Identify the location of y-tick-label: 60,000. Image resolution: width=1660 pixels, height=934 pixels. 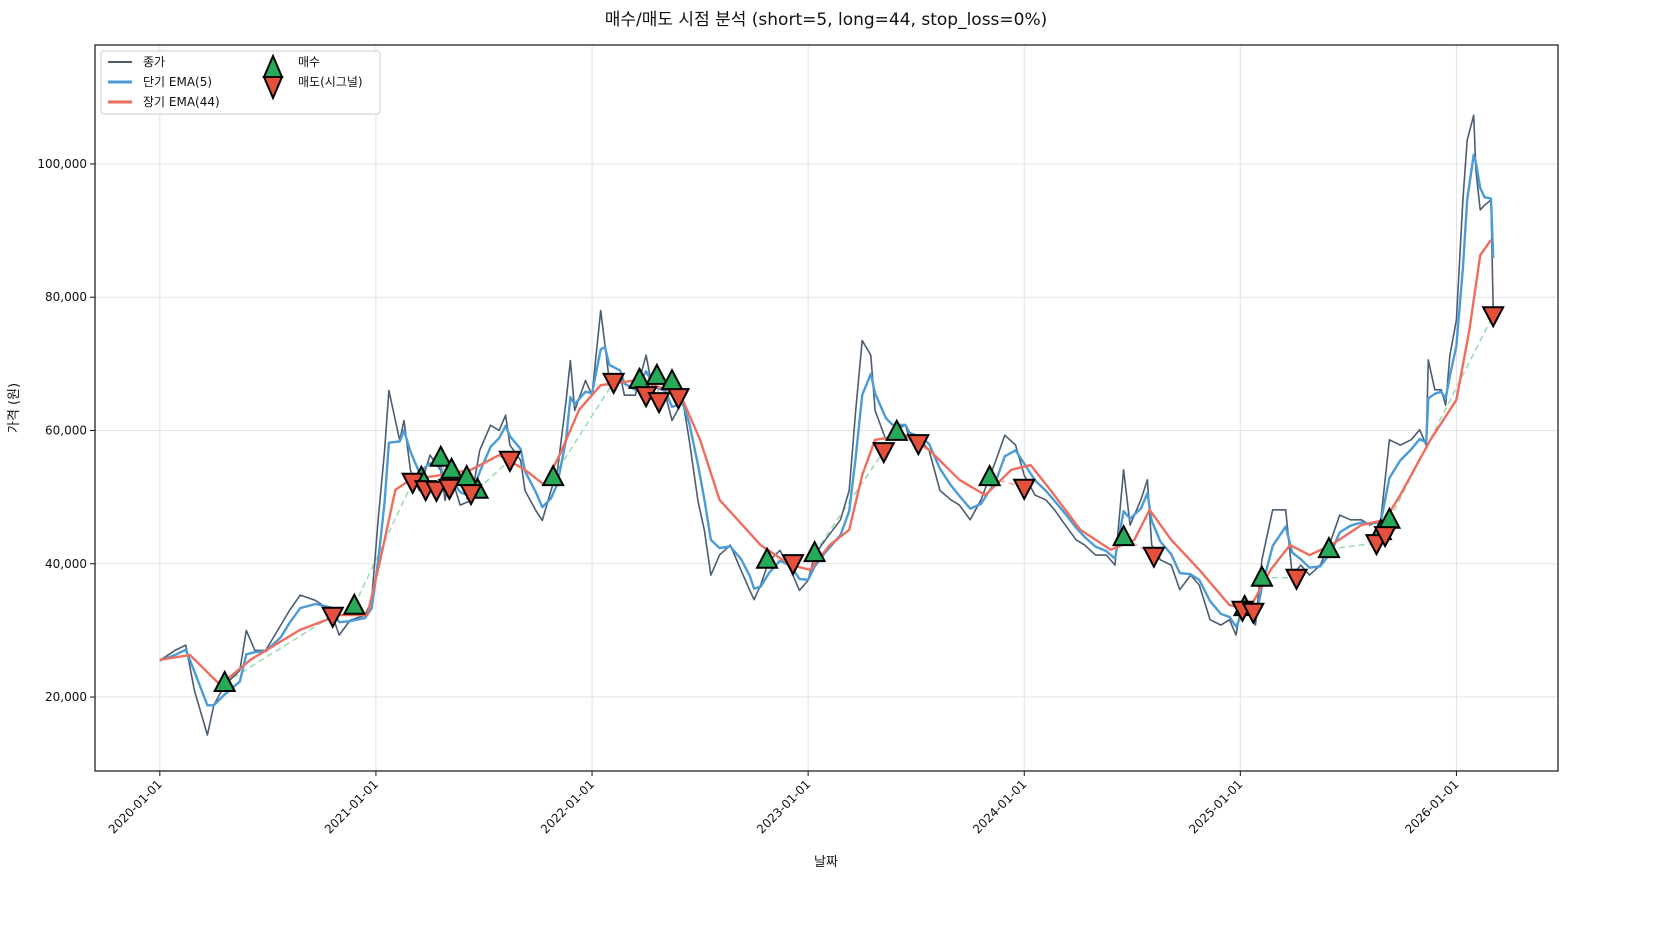
(66, 430).